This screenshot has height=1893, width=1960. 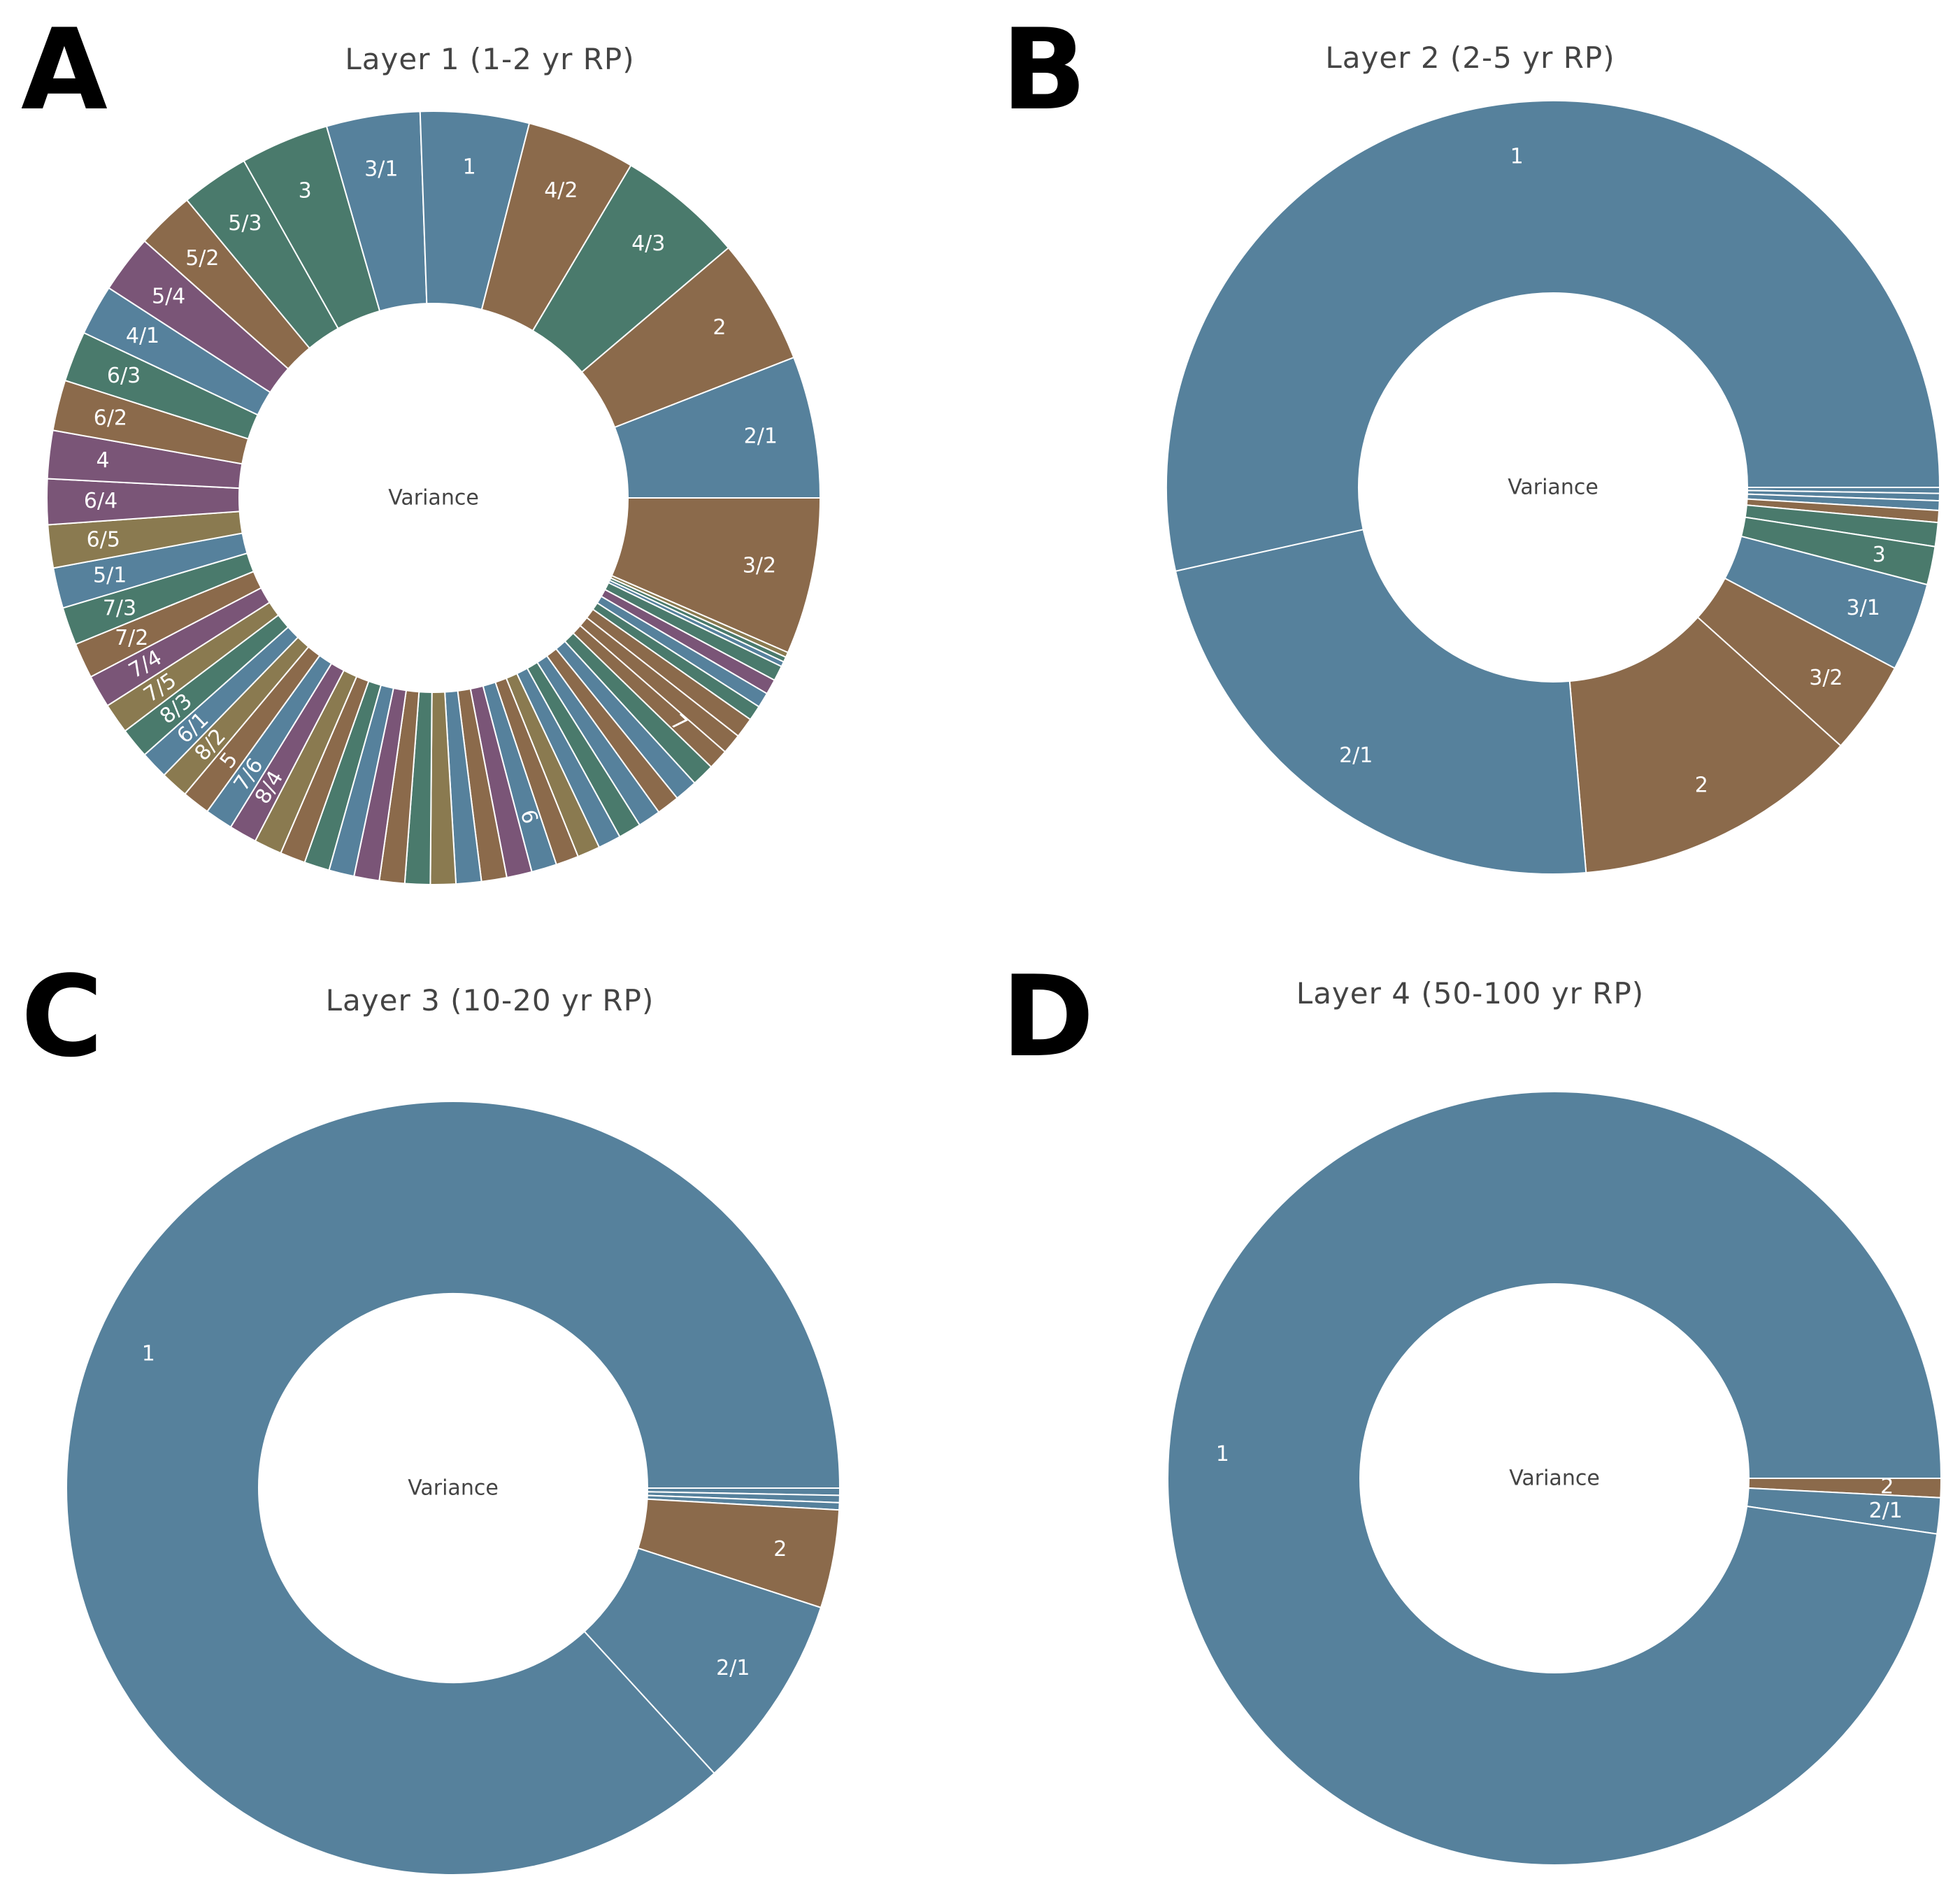 I want to click on panel-letter: D, so click(x=1047, y=1016).